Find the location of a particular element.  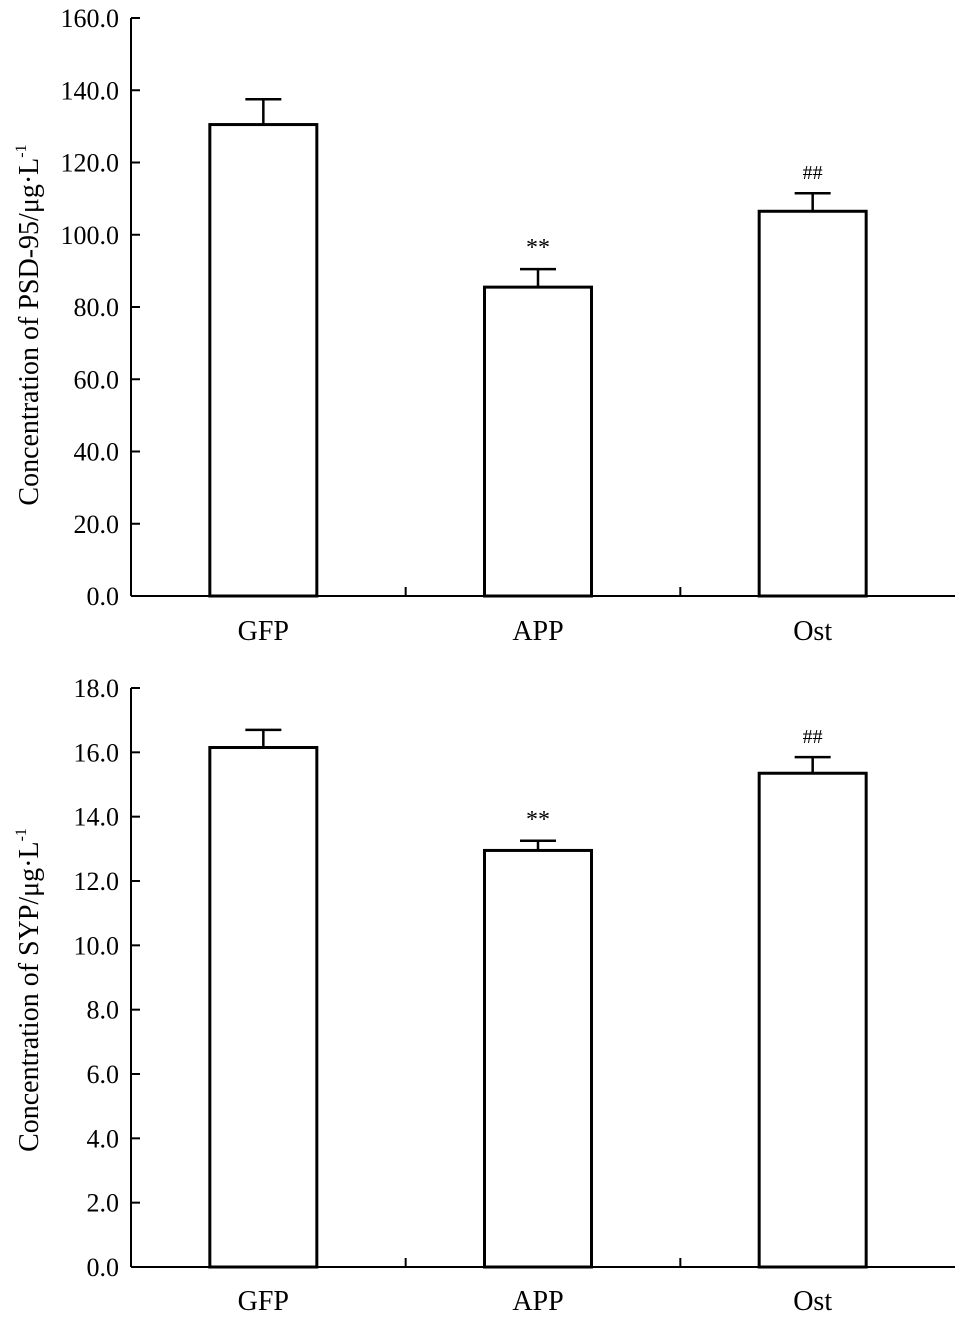

syp-y-tick-label: 12.0 is located at coordinates (97, 881).